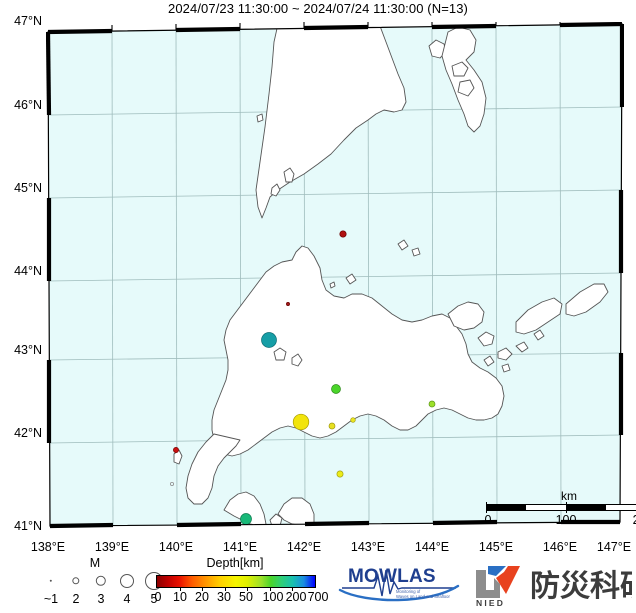 This screenshot has width=636, height=613. What do you see at coordinates (368, 547) in the screenshot?
I see `axis-label-lon: 143°E` at bounding box center [368, 547].